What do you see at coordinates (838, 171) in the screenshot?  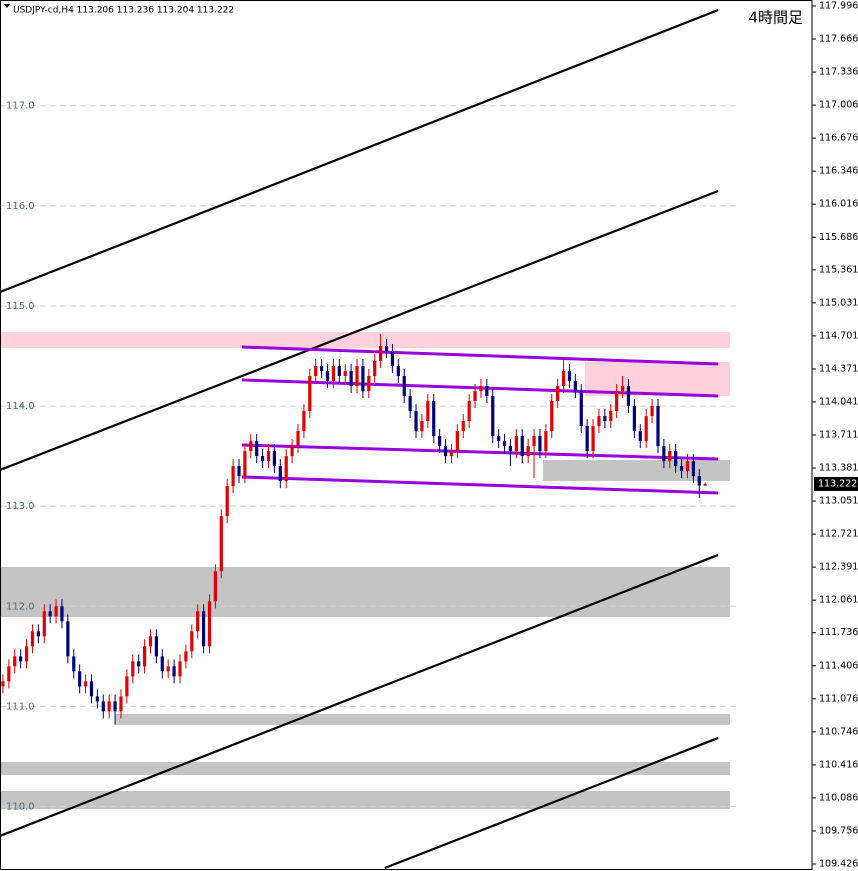 I see `y-tick-label: 116.346` at bounding box center [838, 171].